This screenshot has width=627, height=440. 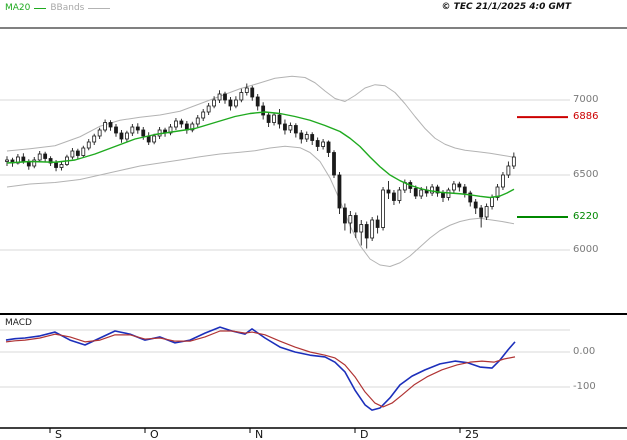 What do you see at coordinates (67, 8) in the screenshot?
I see `bbands-legend-label: BBands` at bounding box center [67, 8].